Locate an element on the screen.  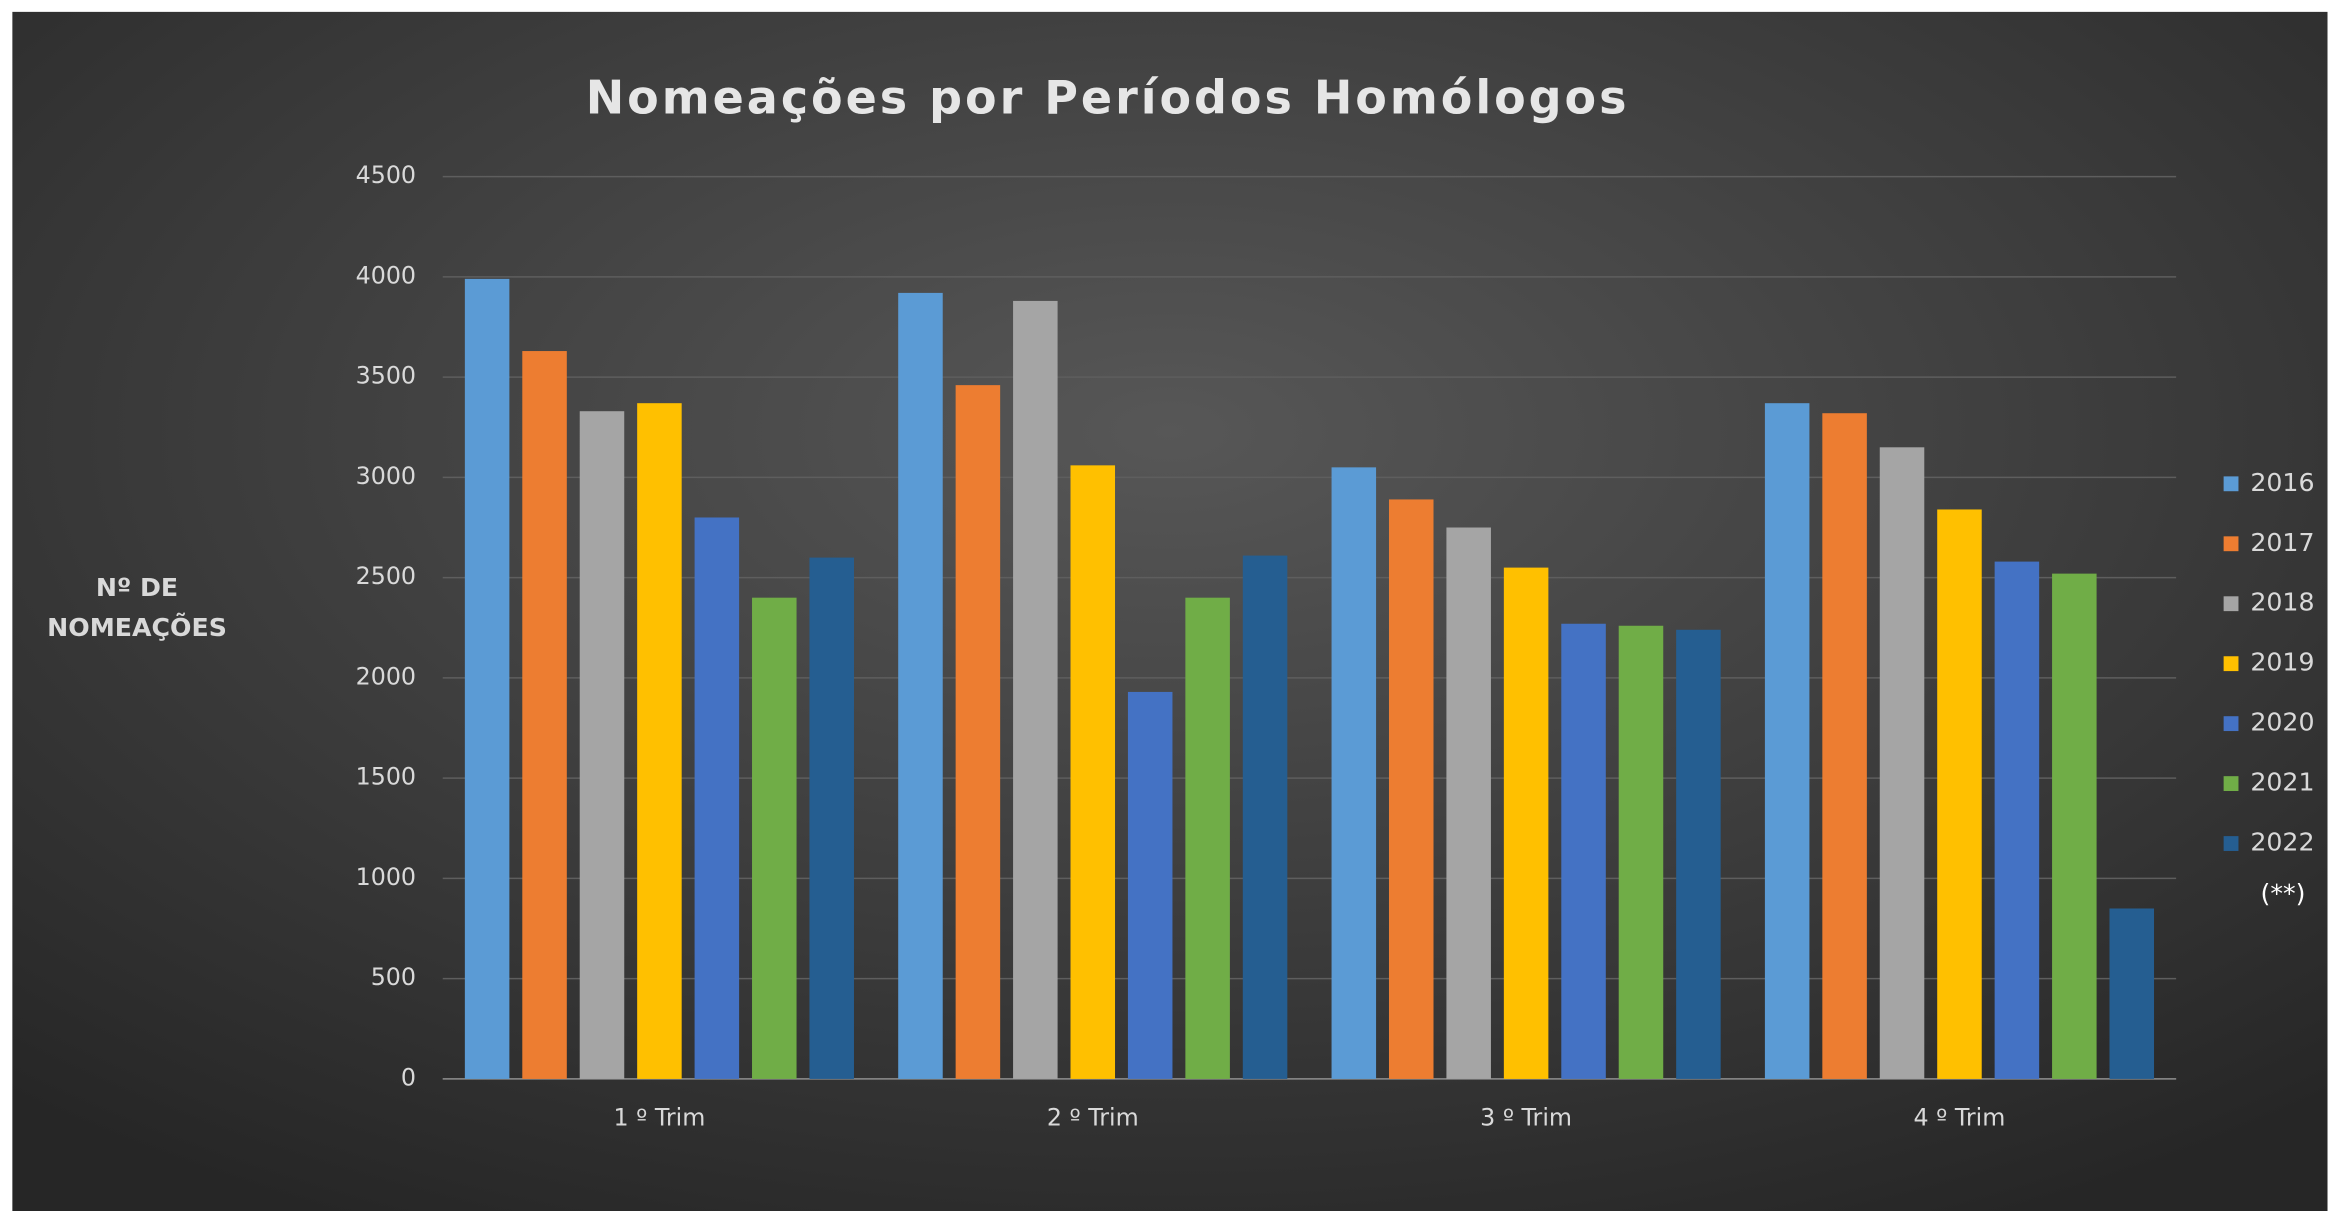
annotation: (**) is located at coordinates (2283, 893).